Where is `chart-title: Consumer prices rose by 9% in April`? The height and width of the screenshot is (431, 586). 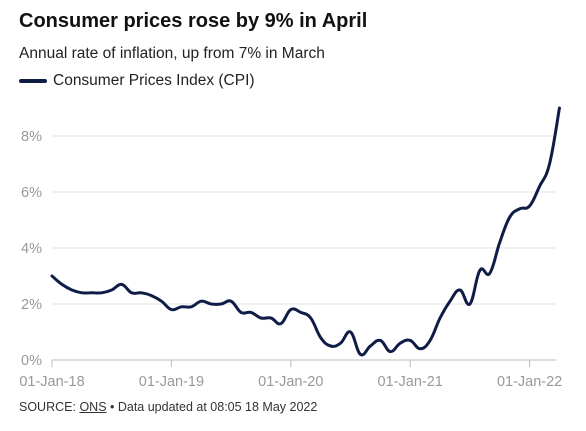
chart-title: Consumer prices rose by 9% in April is located at coordinates (193, 21).